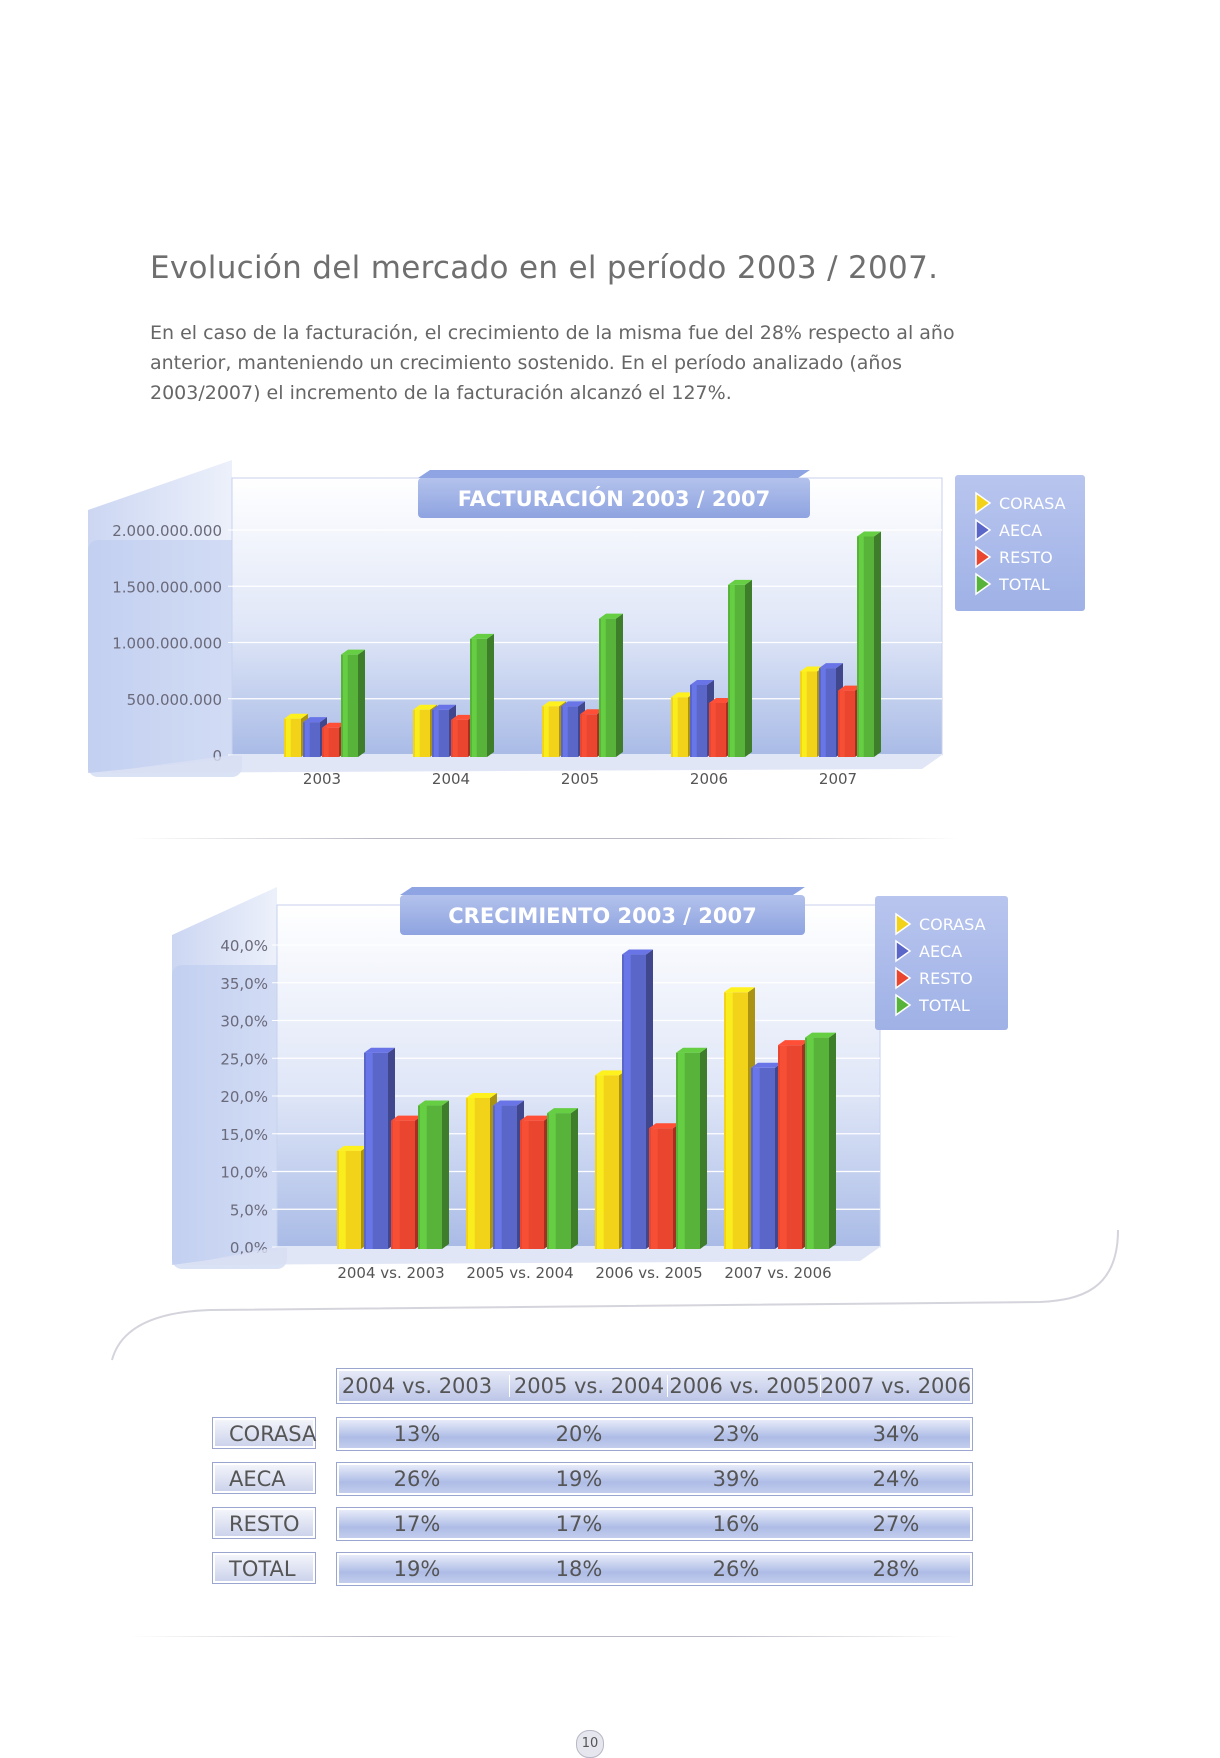 The width and height of the screenshot is (1220, 1758). Describe the element at coordinates (167, 531) in the screenshot. I see `y-tick-label: 2.000.000.000` at that location.